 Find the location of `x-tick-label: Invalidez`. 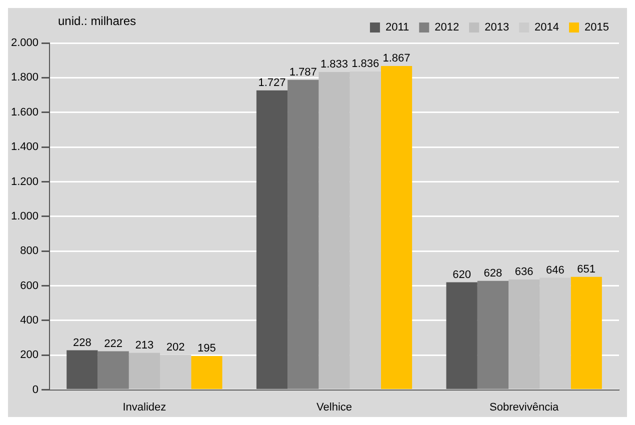

x-tick-label: Invalidez is located at coordinates (144, 407).